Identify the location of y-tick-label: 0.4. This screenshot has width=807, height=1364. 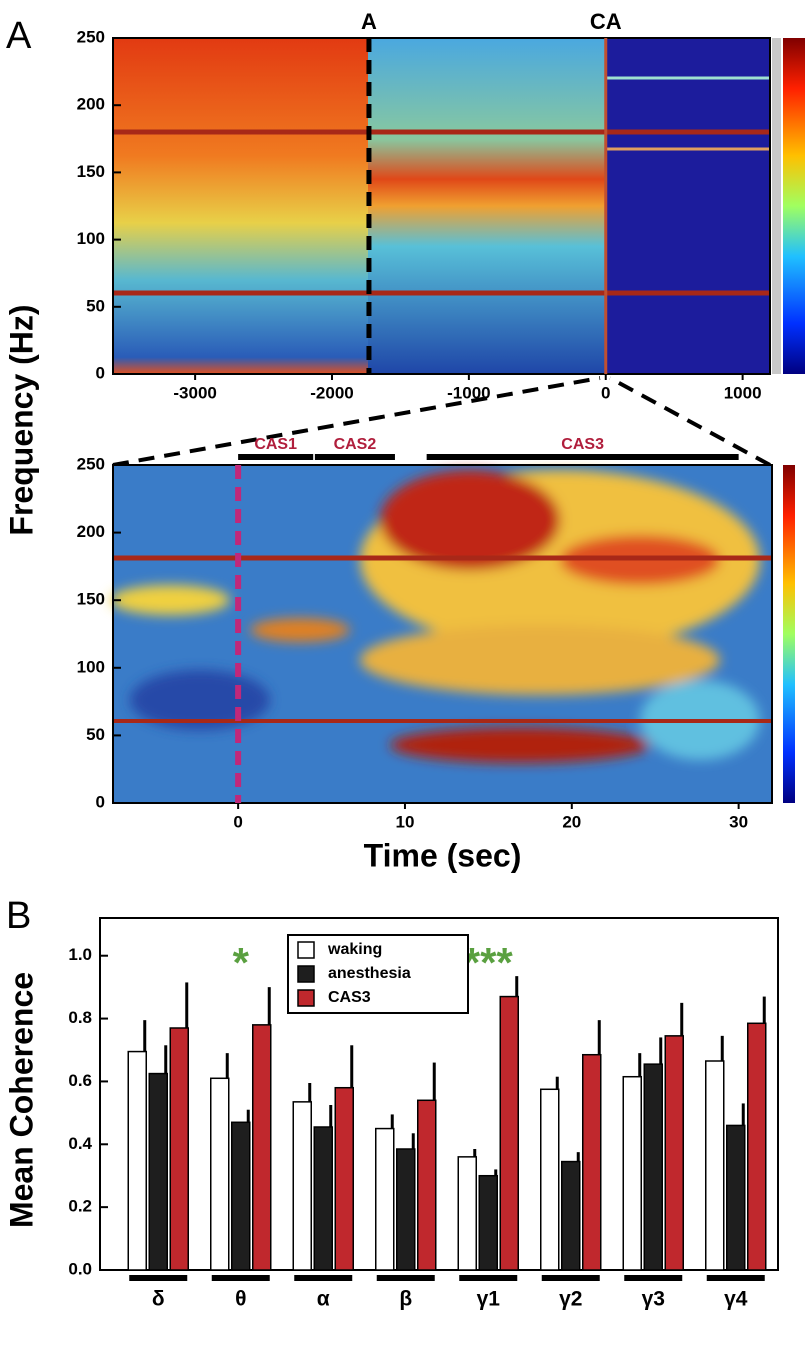
(80, 1143).